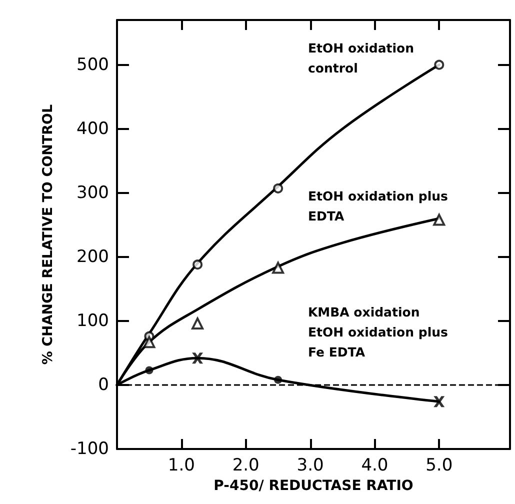  What do you see at coordinates (103, 384) in the screenshot?
I see `y-tick-label: 0` at bounding box center [103, 384].